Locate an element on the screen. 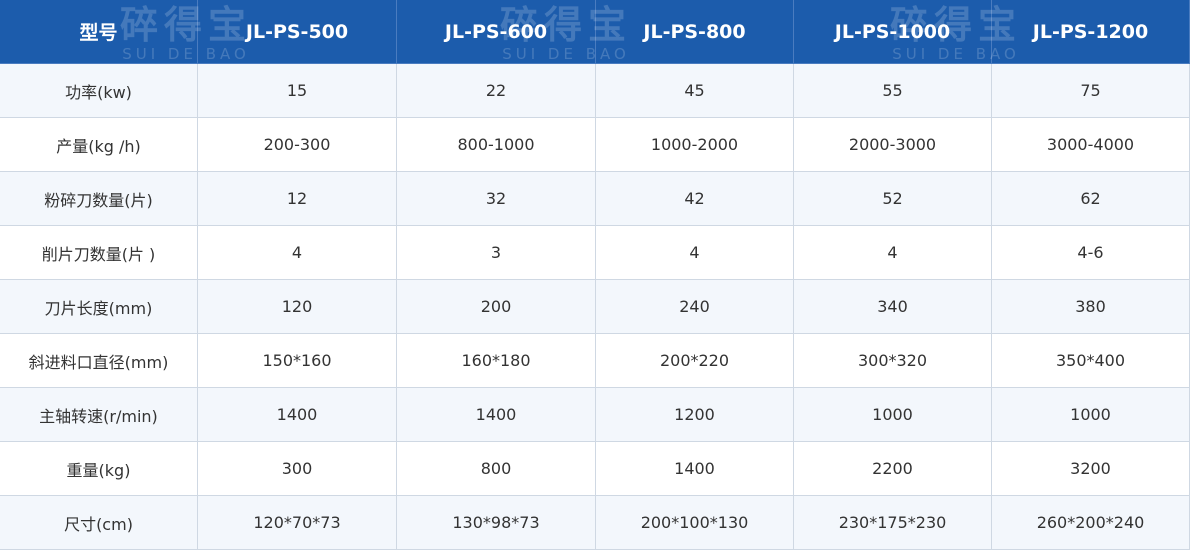 The width and height of the screenshot is (1190, 550). row-label: 重量(kg) is located at coordinates (99, 469).